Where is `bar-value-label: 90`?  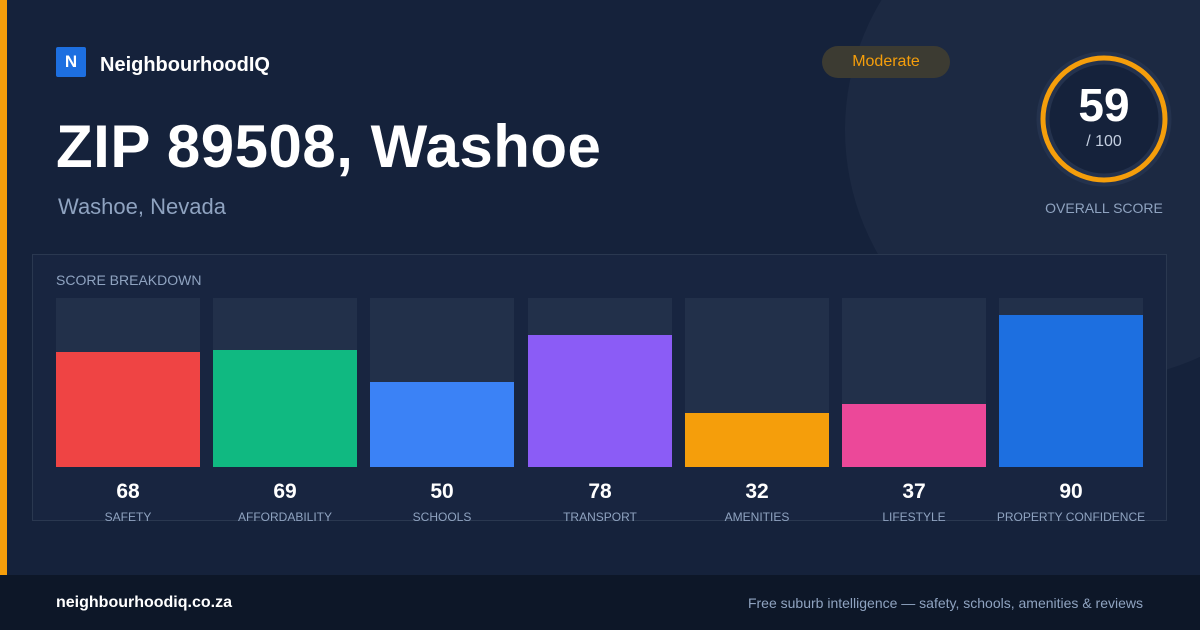 bar-value-label: 90 is located at coordinates (1071, 491).